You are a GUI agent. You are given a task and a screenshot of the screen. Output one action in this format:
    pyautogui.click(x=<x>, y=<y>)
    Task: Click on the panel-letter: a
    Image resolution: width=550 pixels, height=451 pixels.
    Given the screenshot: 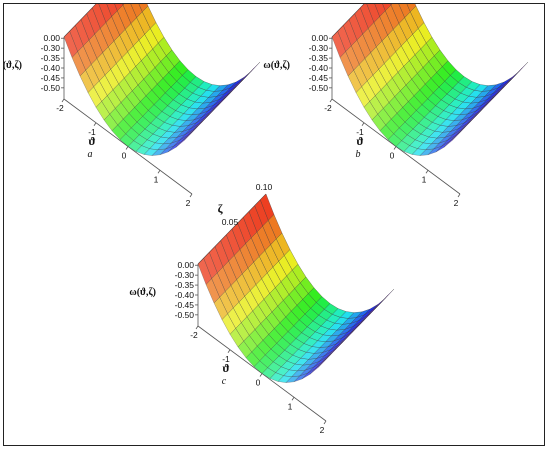 What is the action you would take?
    pyautogui.click(x=90, y=154)
    